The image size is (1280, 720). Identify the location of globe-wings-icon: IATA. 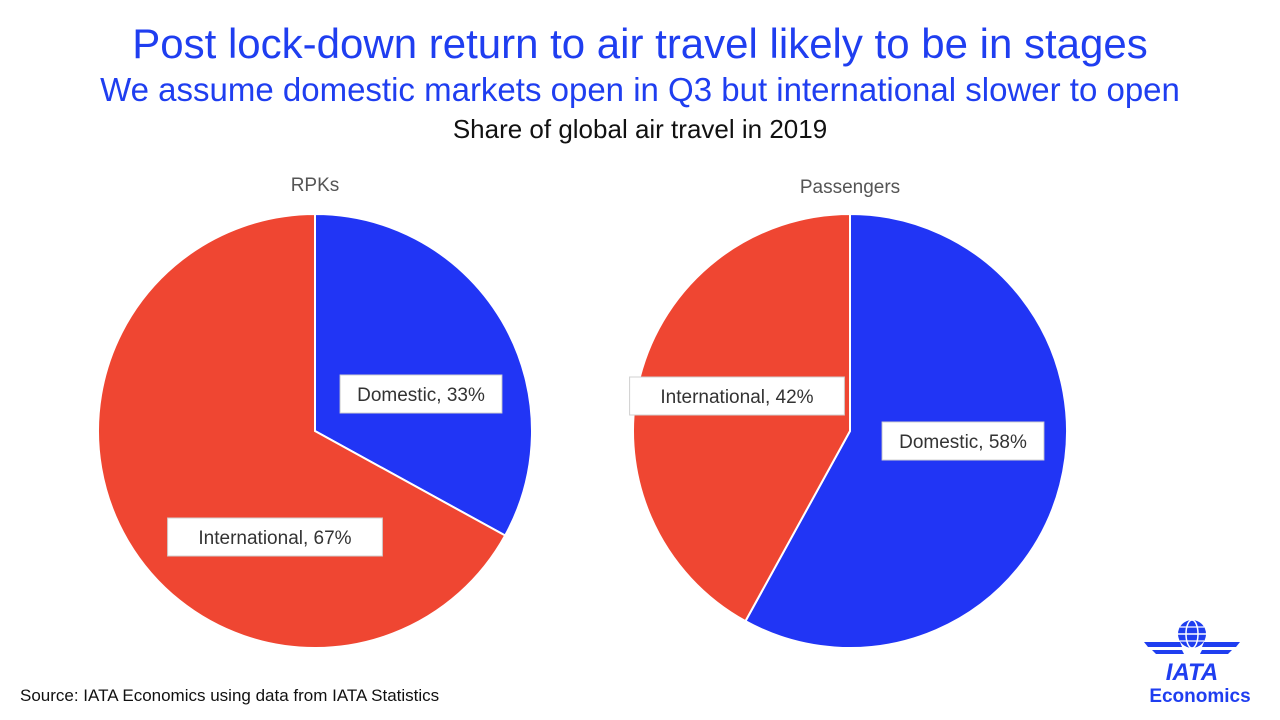
(1192, 652).